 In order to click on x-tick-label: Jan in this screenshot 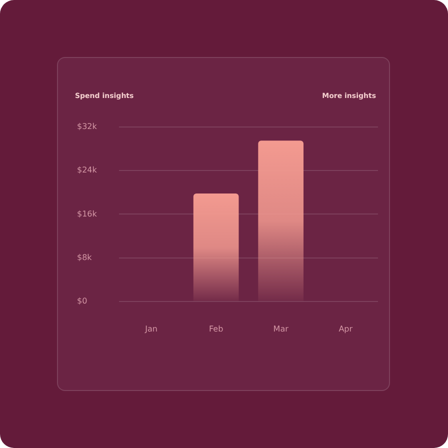, I will do `click(151, 329)`.